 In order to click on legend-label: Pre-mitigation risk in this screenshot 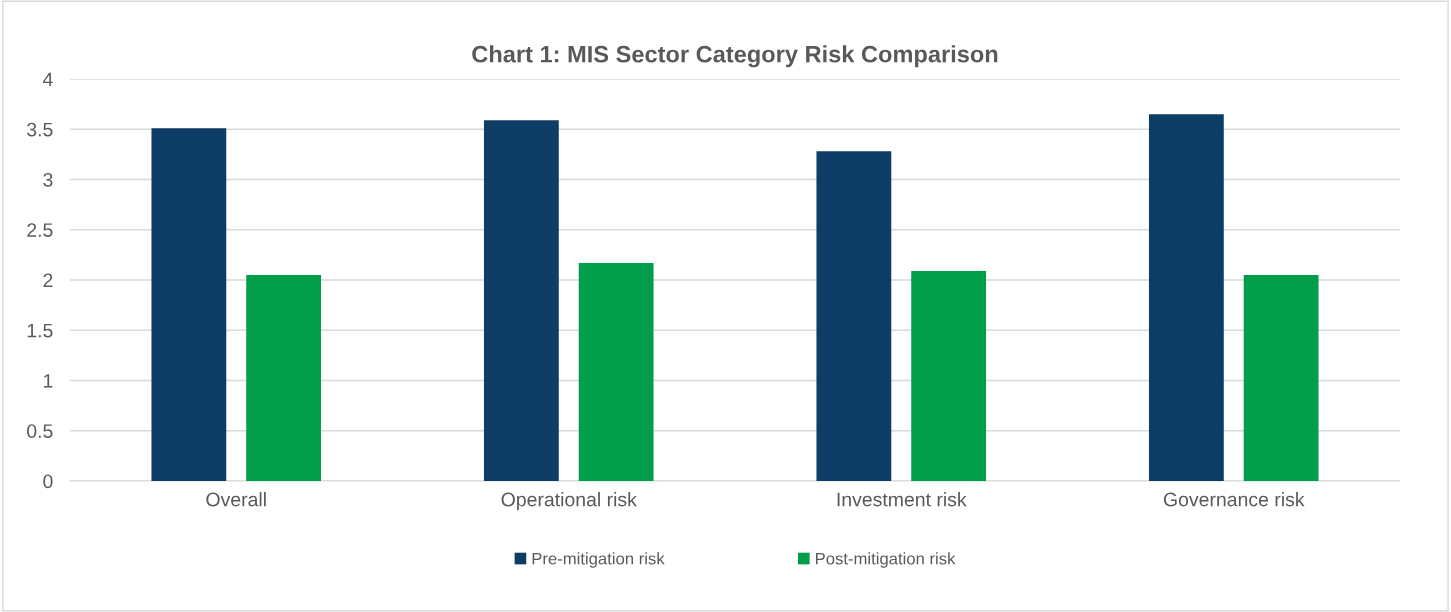, I will do `click(598, 560)`.